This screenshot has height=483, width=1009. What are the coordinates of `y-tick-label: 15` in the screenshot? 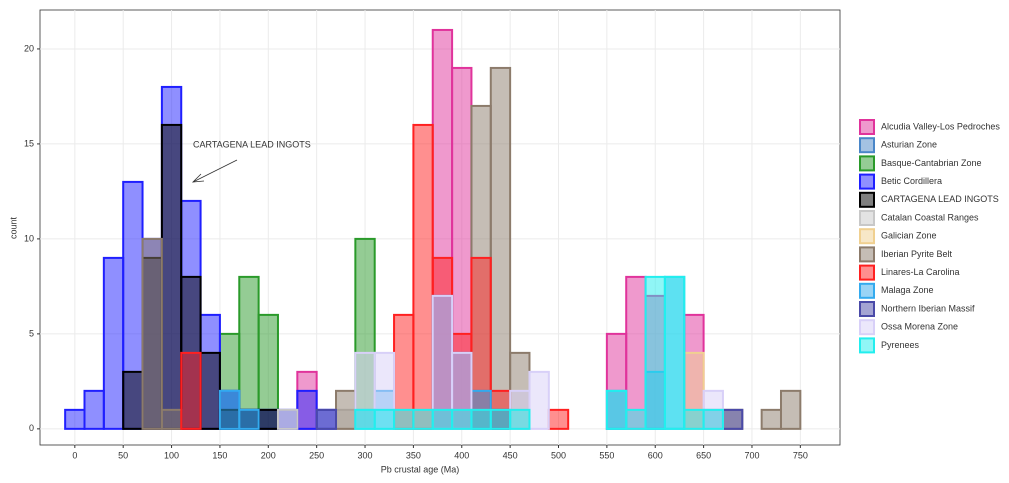 It's located at (29, 143).